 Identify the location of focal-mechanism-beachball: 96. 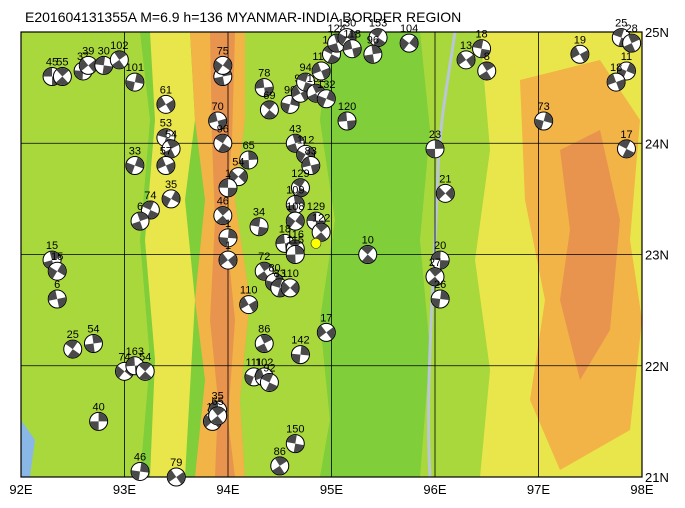
(373, 49).